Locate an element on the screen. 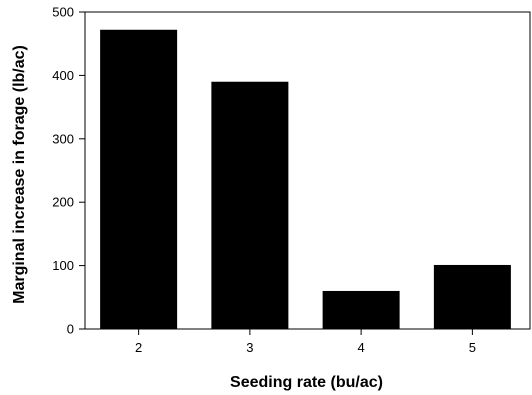  x-tick-label: 2 is located at coordinates (138, 347).